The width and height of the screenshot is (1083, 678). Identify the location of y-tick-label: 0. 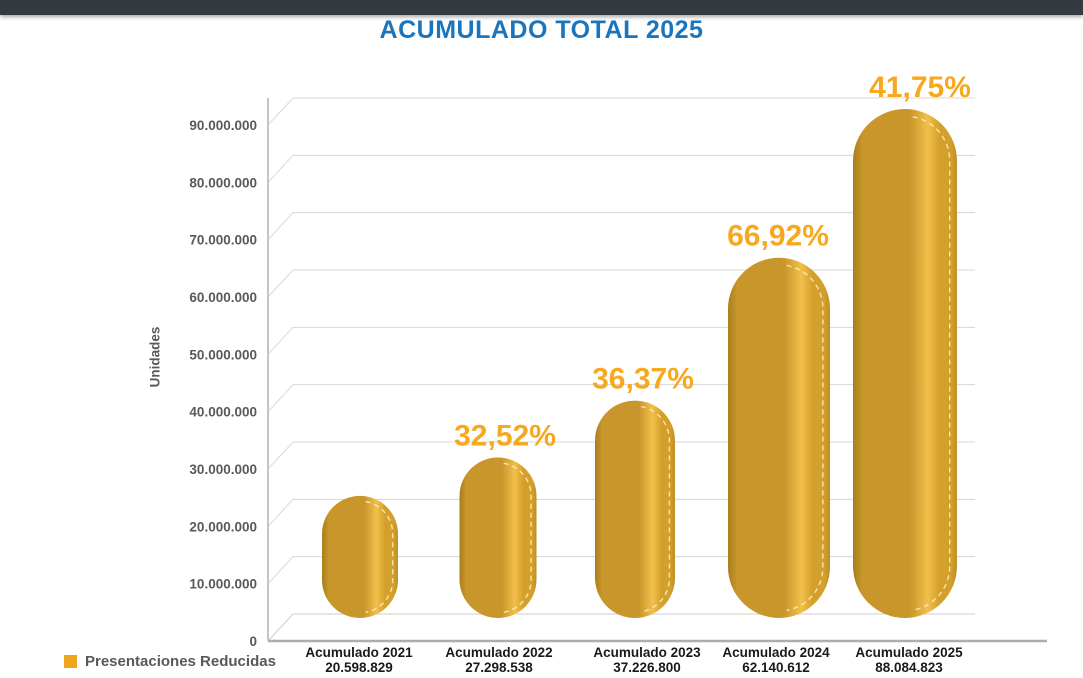
(253, 641).